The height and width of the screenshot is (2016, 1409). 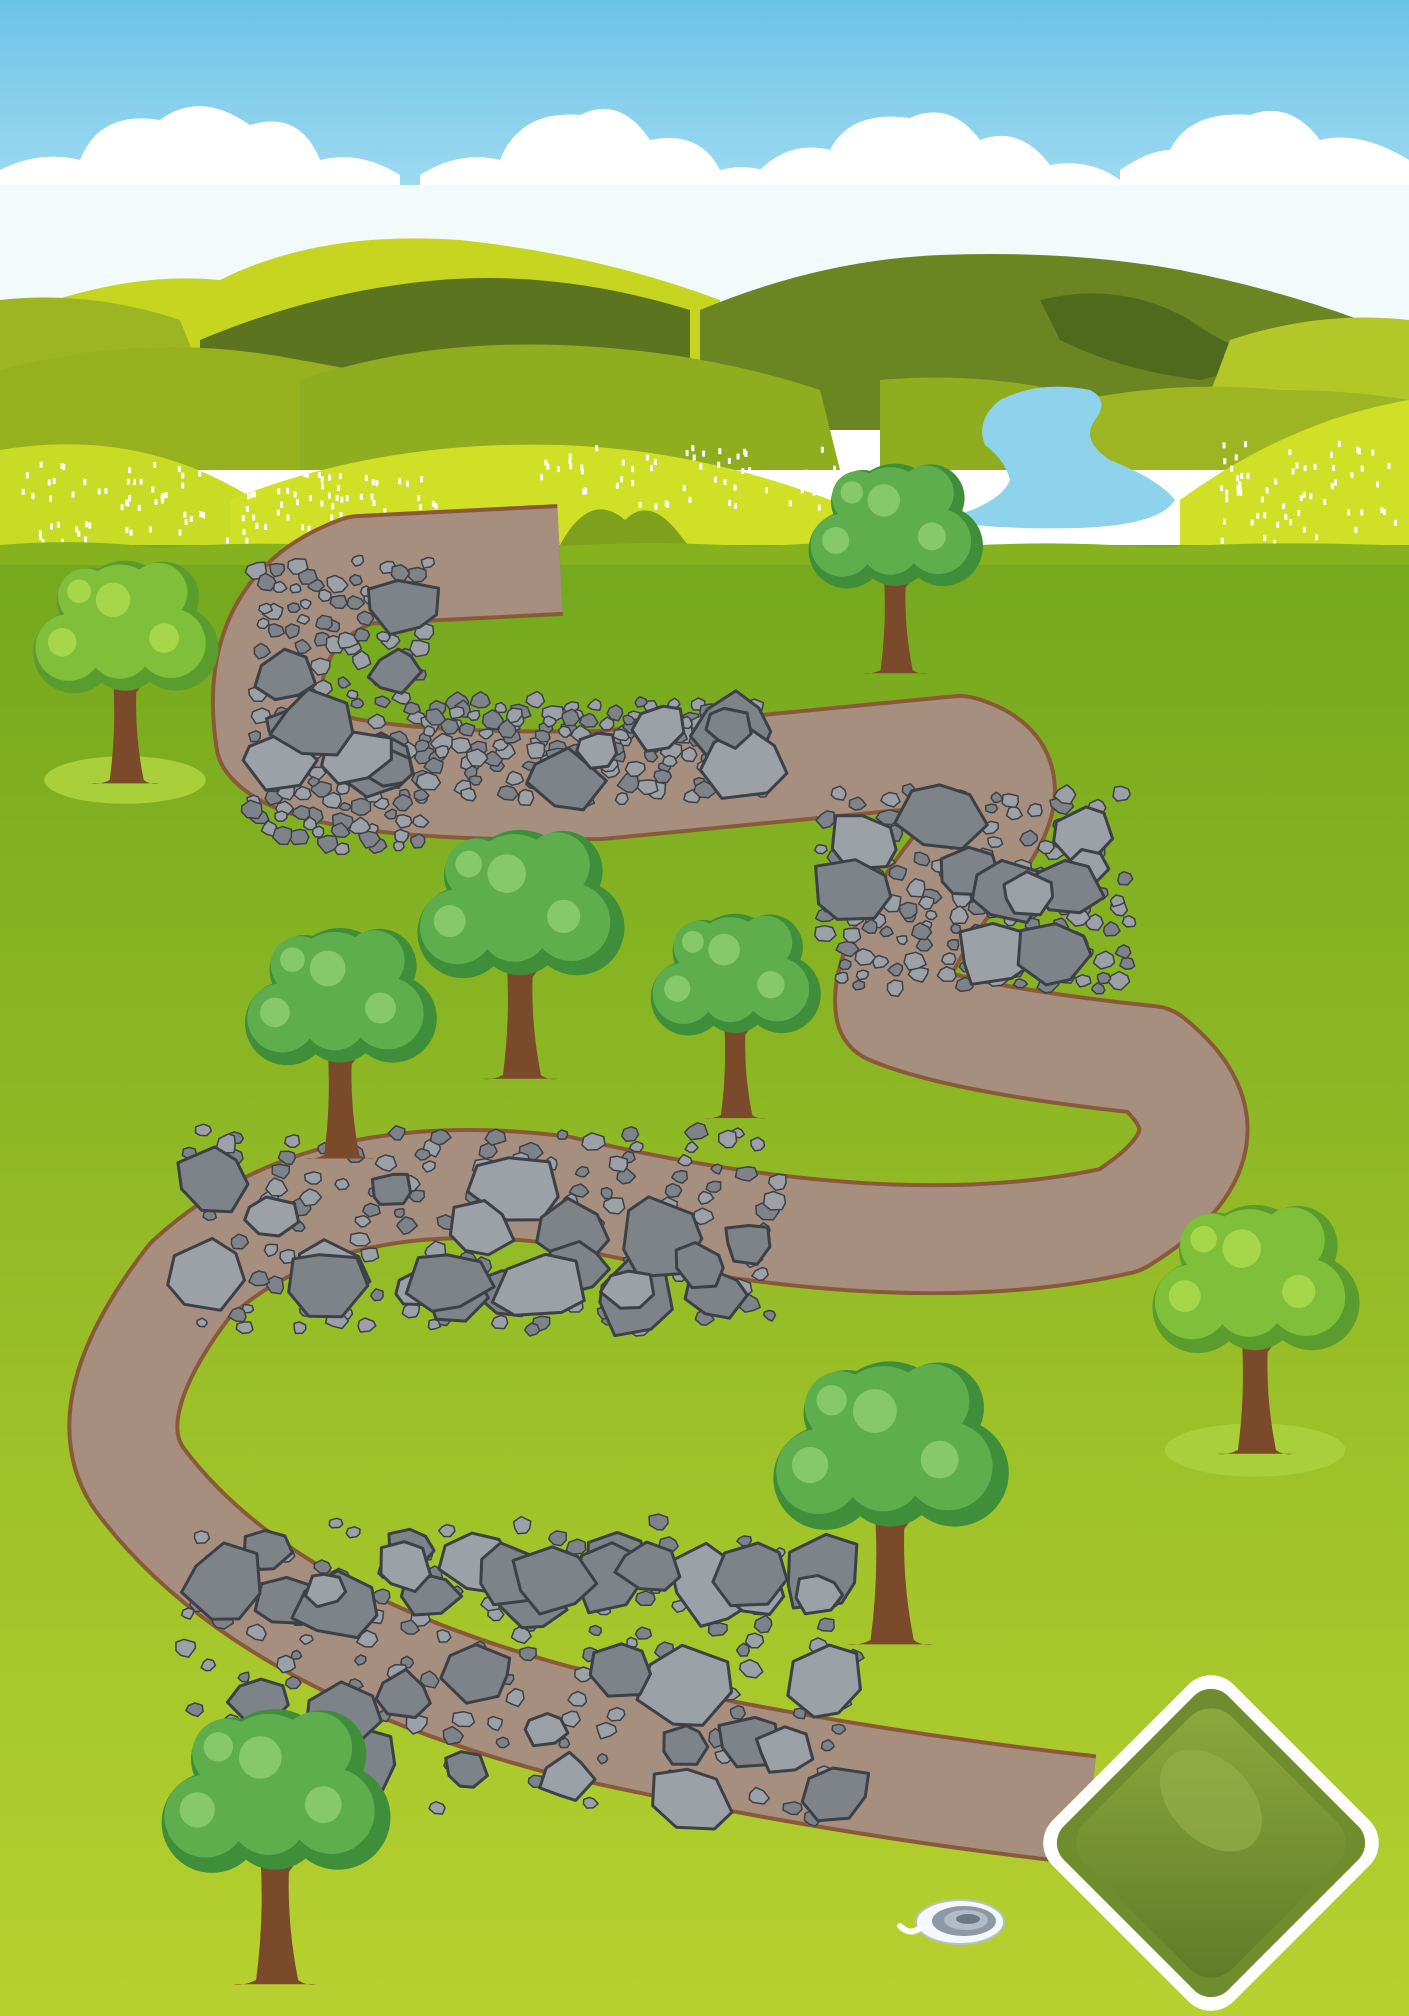 What do you see at coordinates (150, 502) in the screenshot?
I see `meadow-hill` at bounding box center [150, 502].